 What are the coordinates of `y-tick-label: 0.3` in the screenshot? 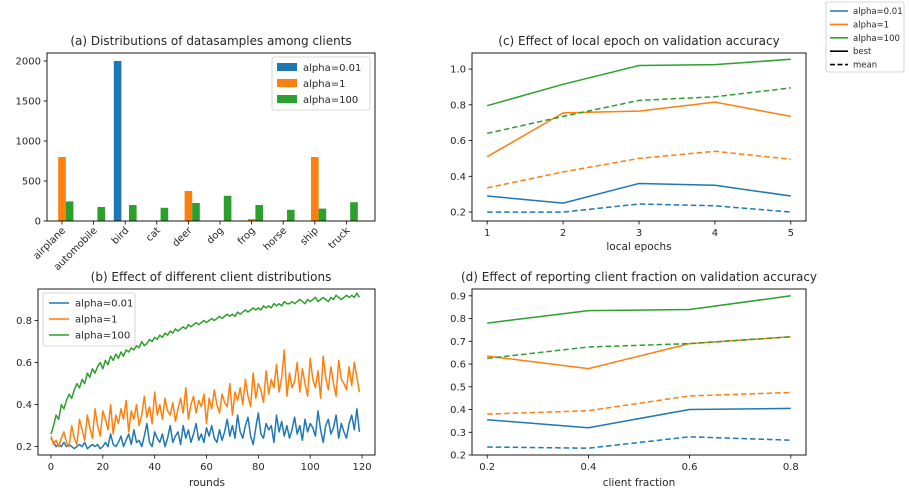 It's located at (458, 433).